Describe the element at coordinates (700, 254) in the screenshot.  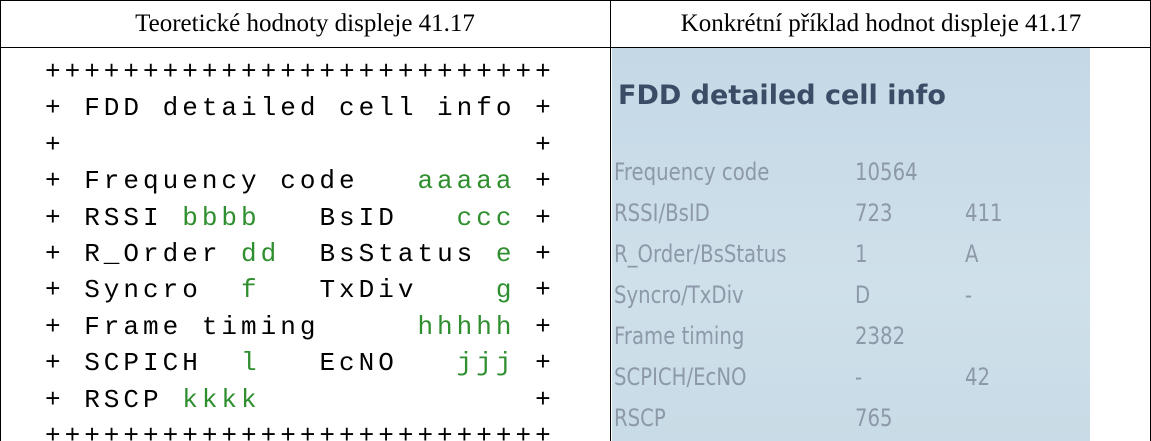
I see `row-label: R_Order/BsStatus` at that location.